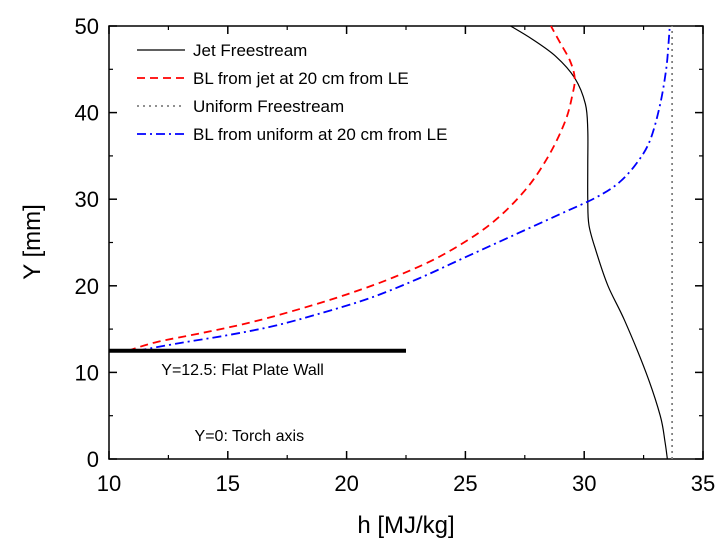 The width and height of the screenshot is (721, 544). I want to click on x-tick-label: 35, so click(703, 483).